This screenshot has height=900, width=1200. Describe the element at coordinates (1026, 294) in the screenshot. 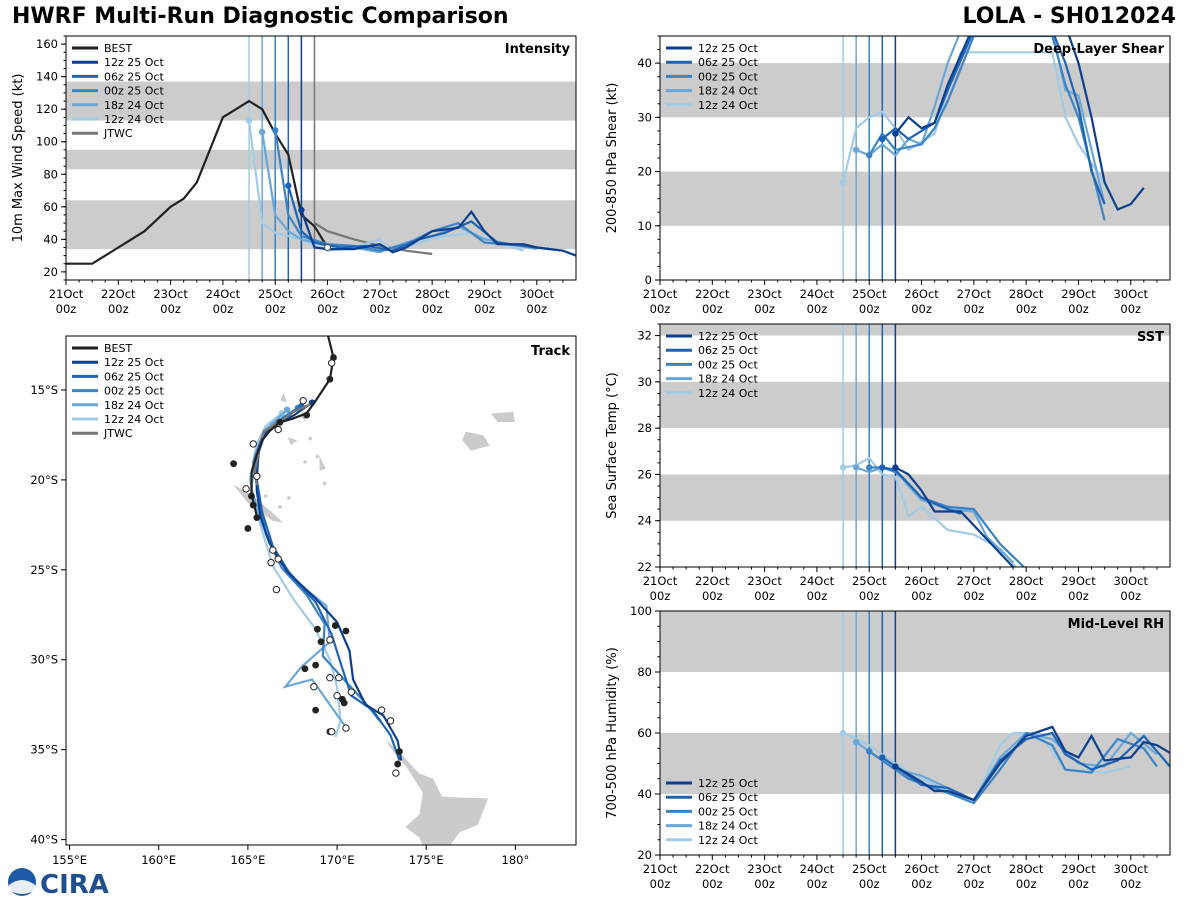

I see `shear-xtick-day: 28Oct` at that location.